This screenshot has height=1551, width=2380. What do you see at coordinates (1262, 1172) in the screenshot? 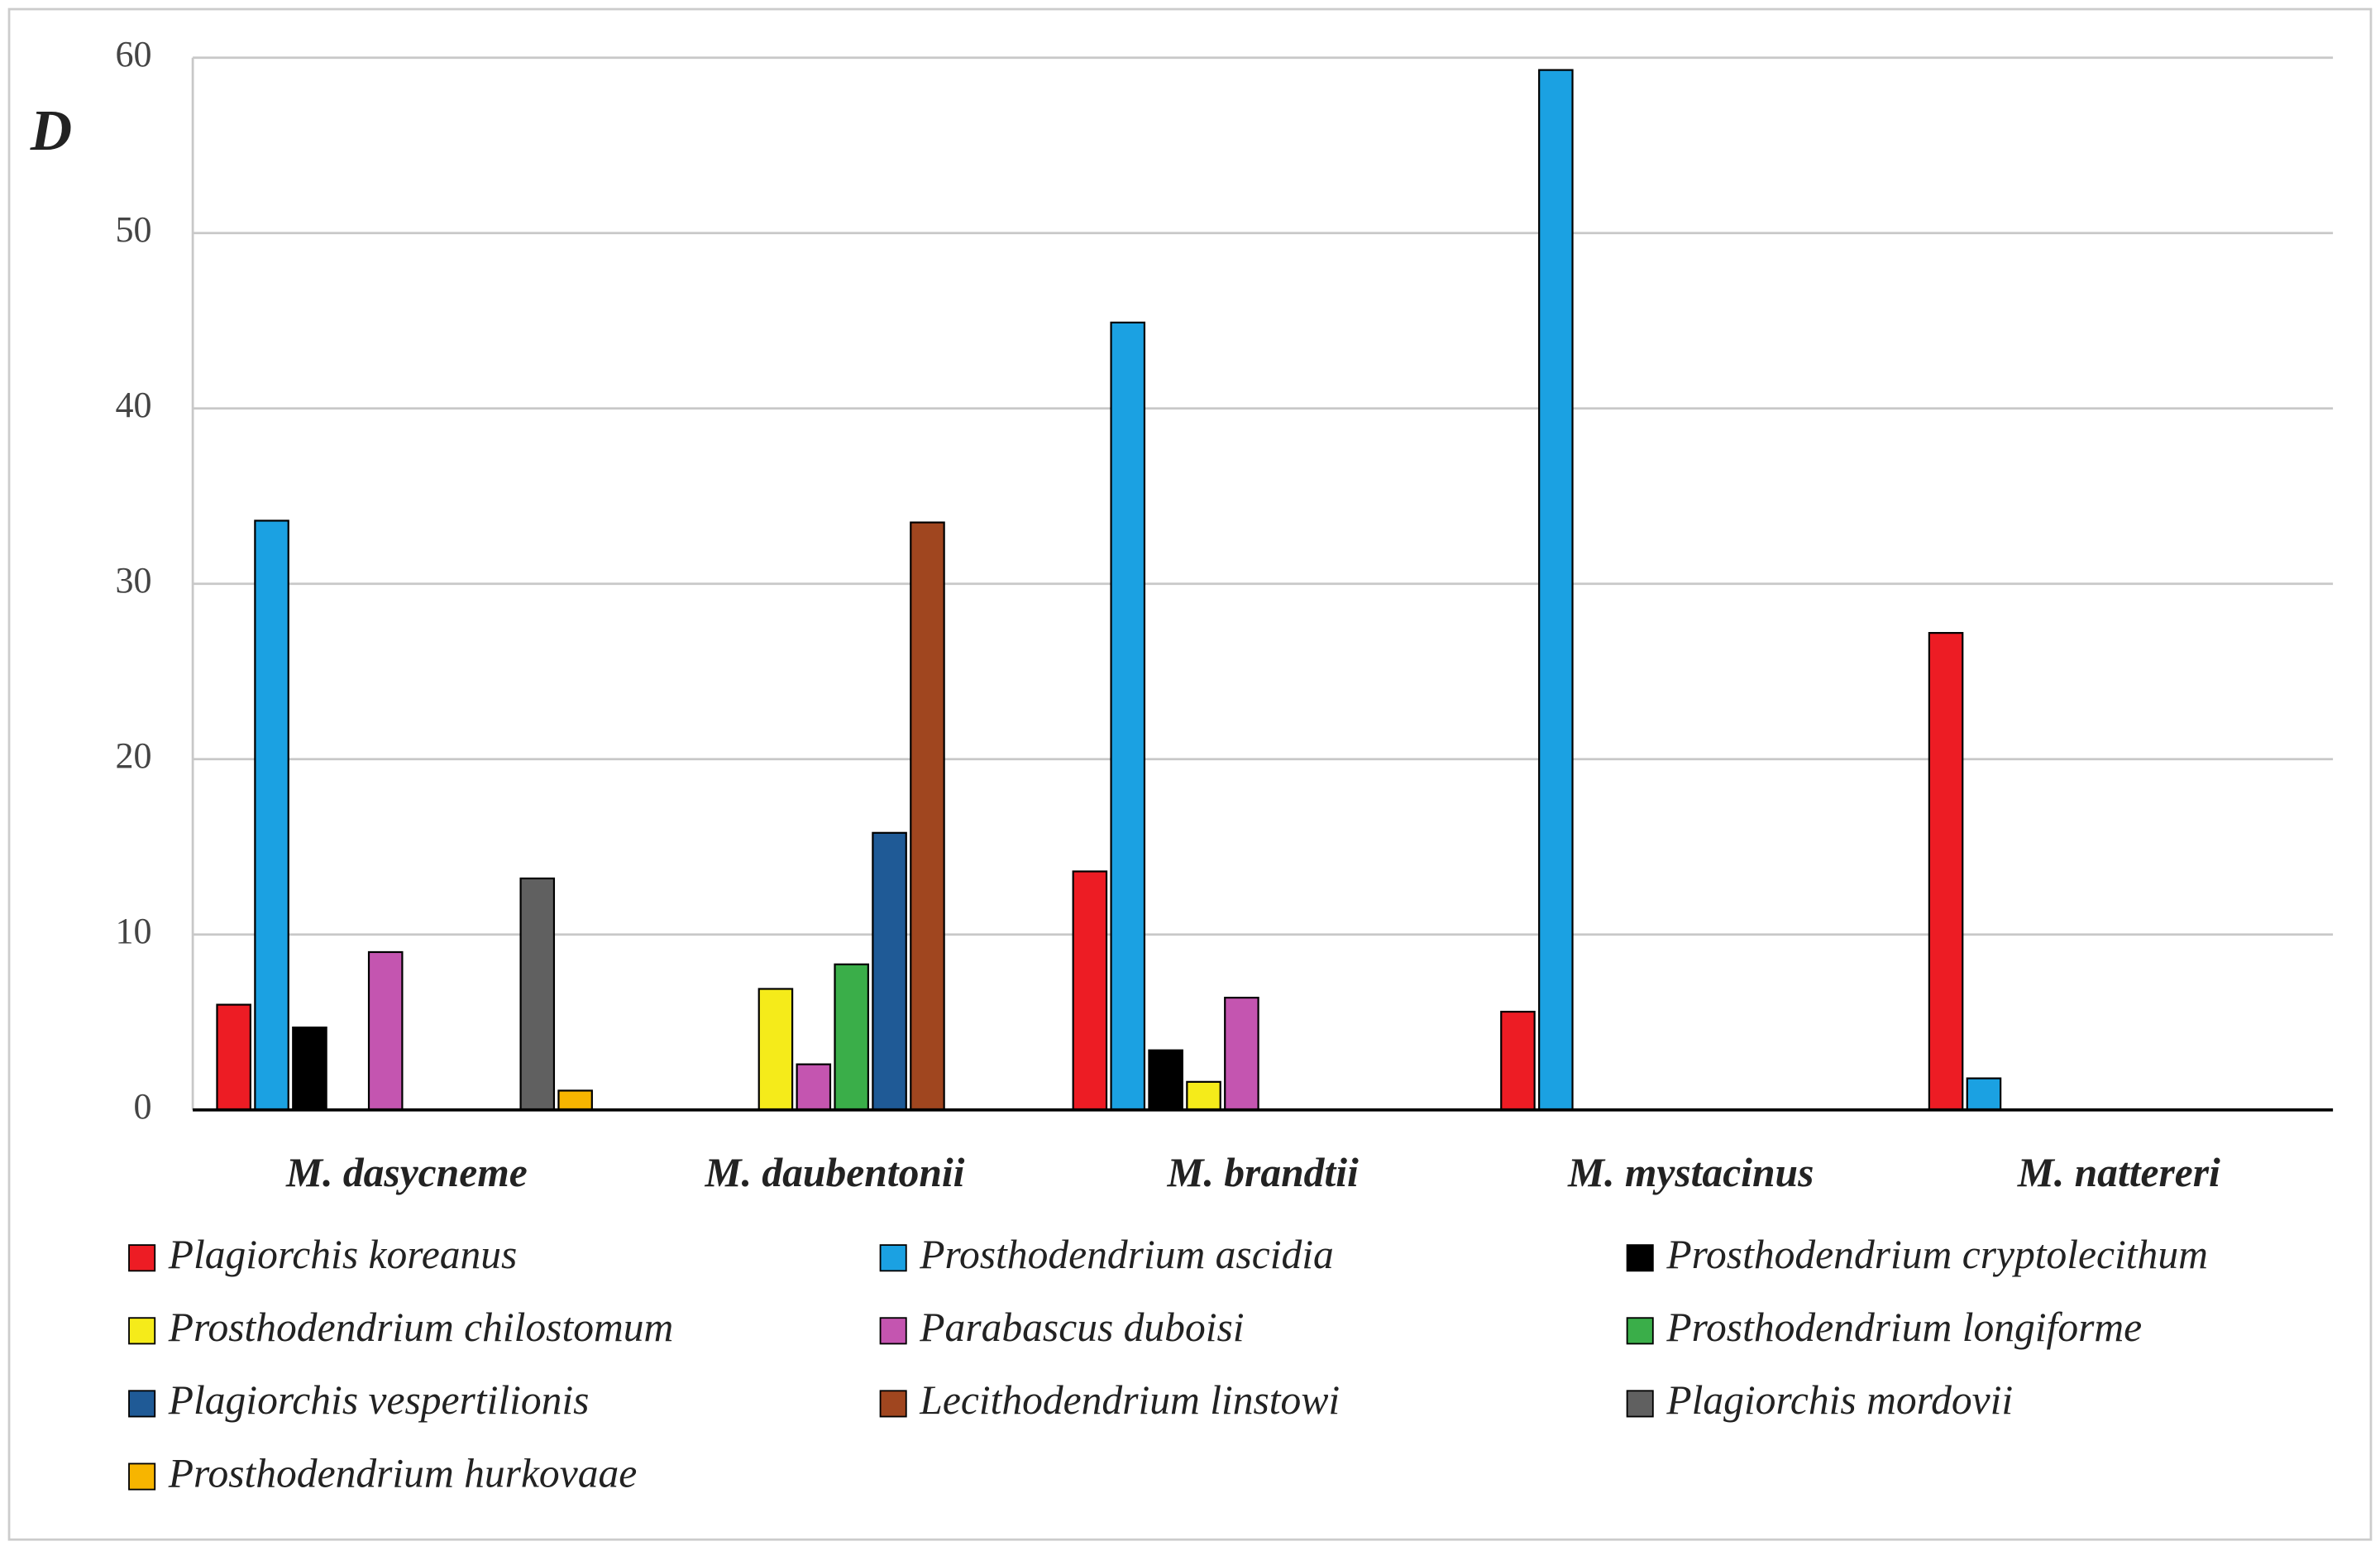
I see `x-tick-label: M. brandtii` at bounding box center [1262, 1172].